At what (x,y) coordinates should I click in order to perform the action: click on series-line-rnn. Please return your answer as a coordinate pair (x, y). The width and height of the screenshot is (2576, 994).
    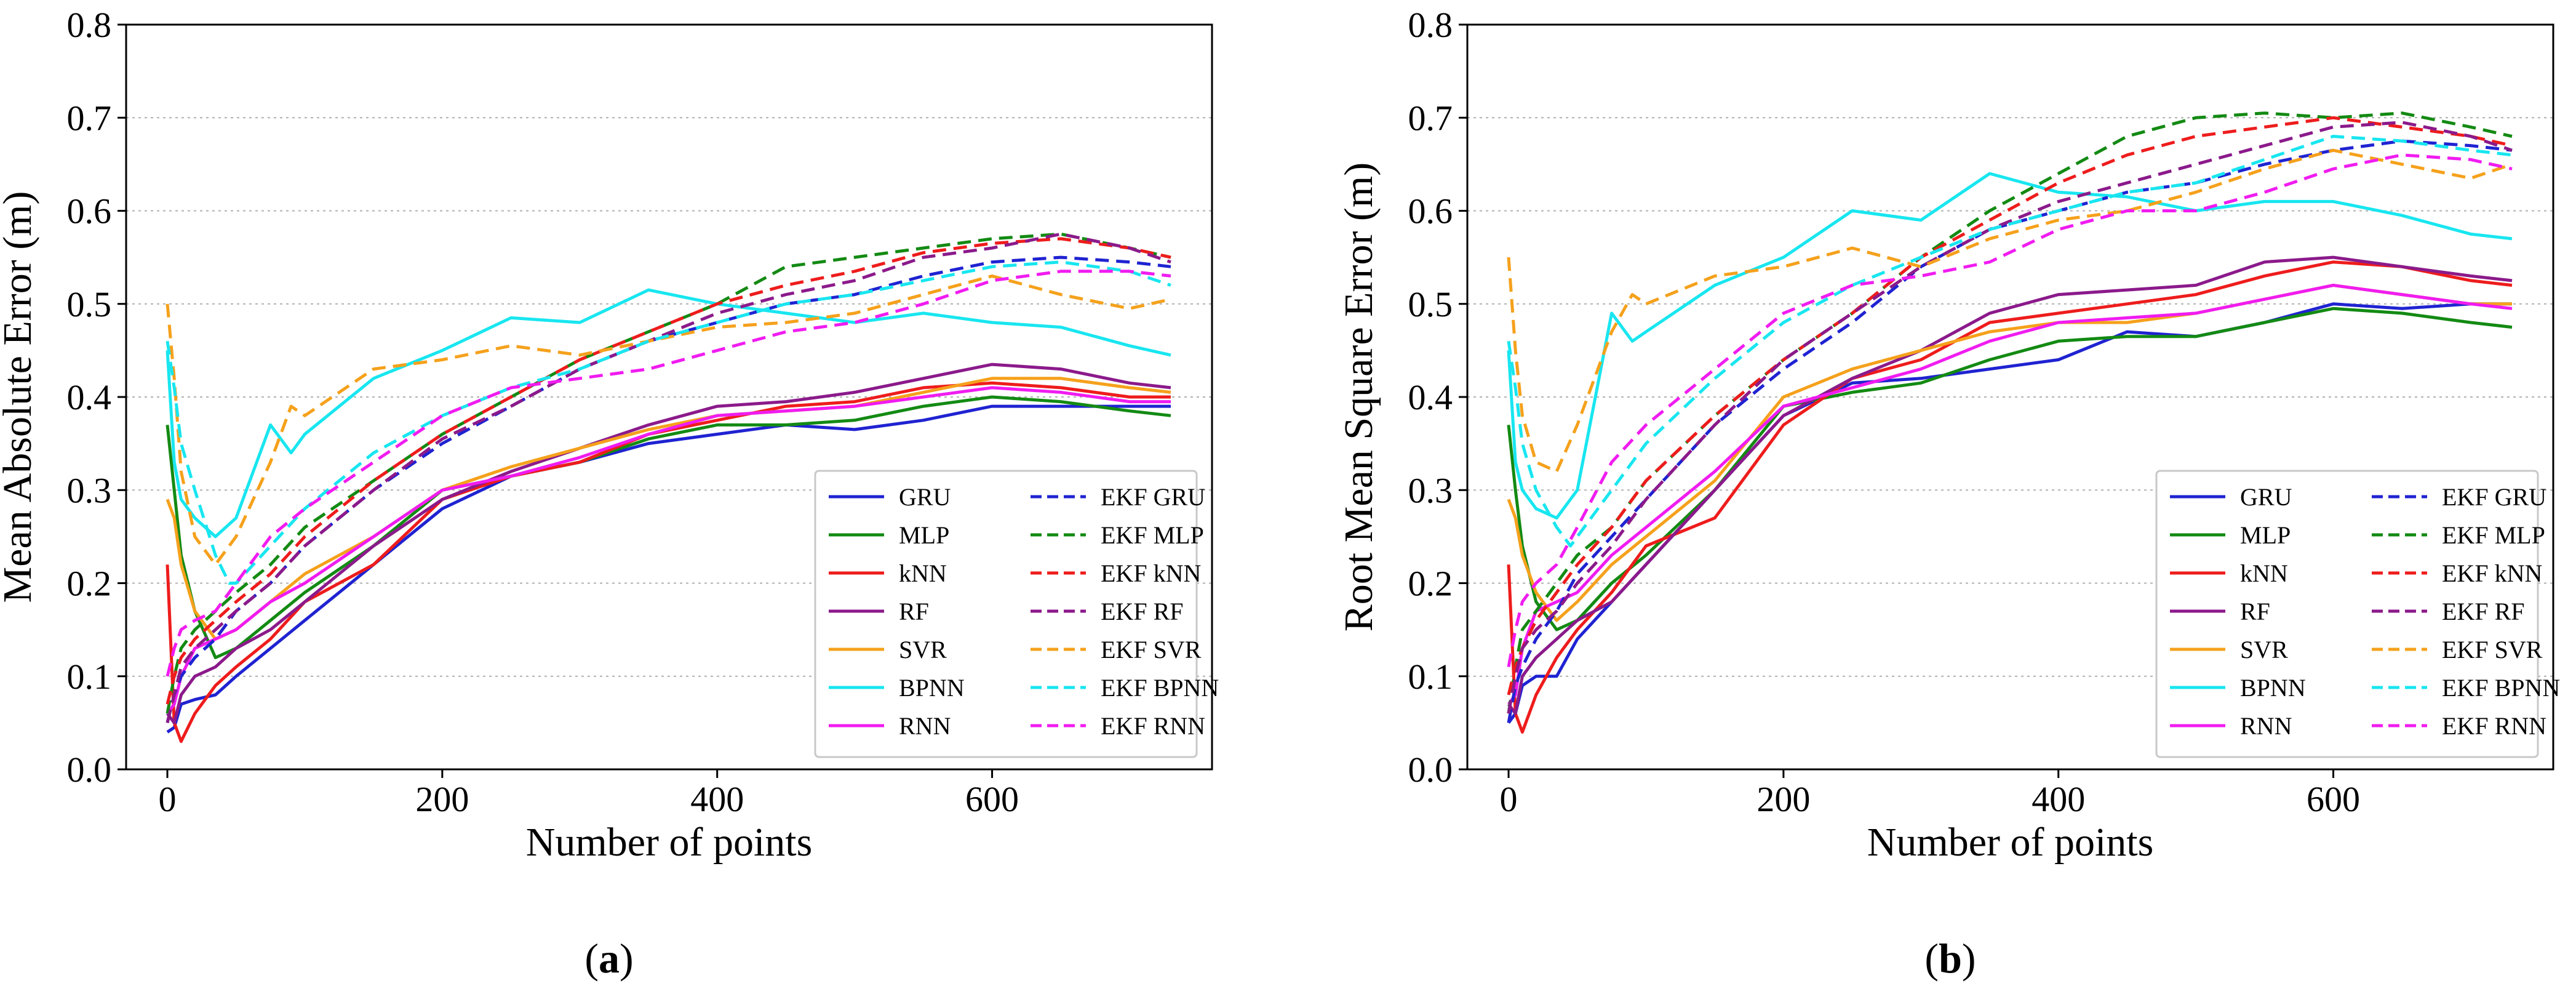
    Looking at the image, I should click on (668, 550).